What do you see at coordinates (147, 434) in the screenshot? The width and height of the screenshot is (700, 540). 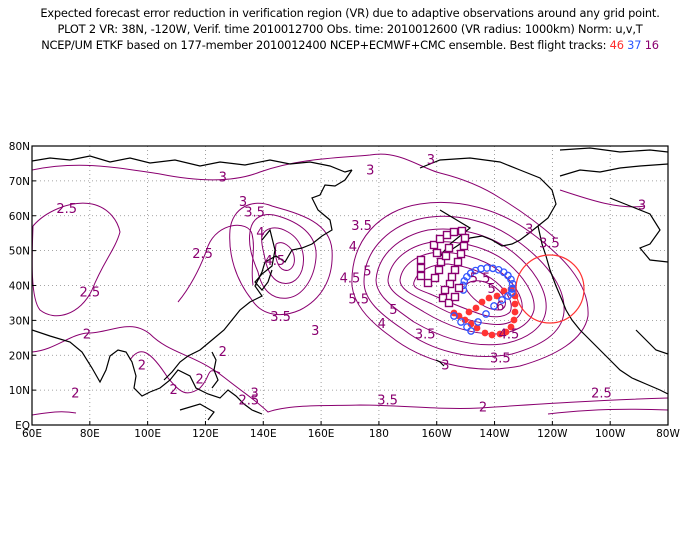 I see `lon-tick-label: 100E` at bounding box center [147, 434].